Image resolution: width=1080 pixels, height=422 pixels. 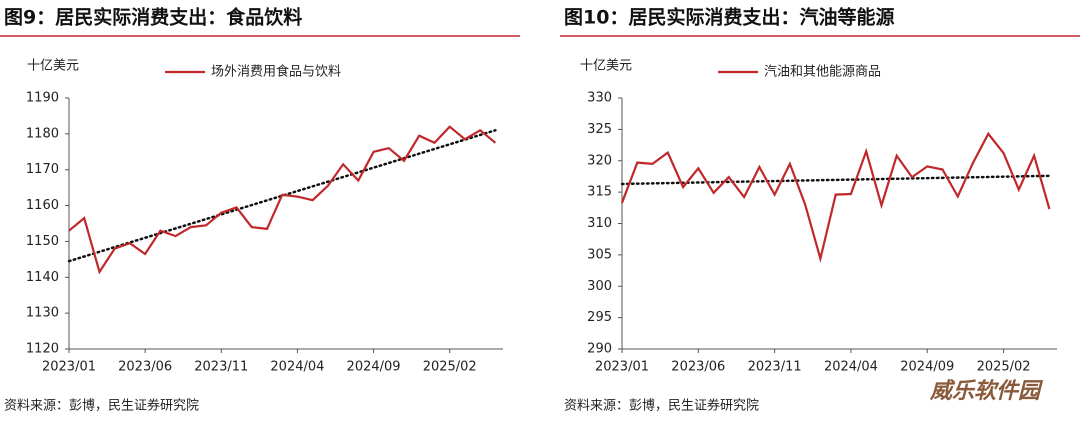 I want to click on y-tick-label: 1120, so click(x=42, y=349).